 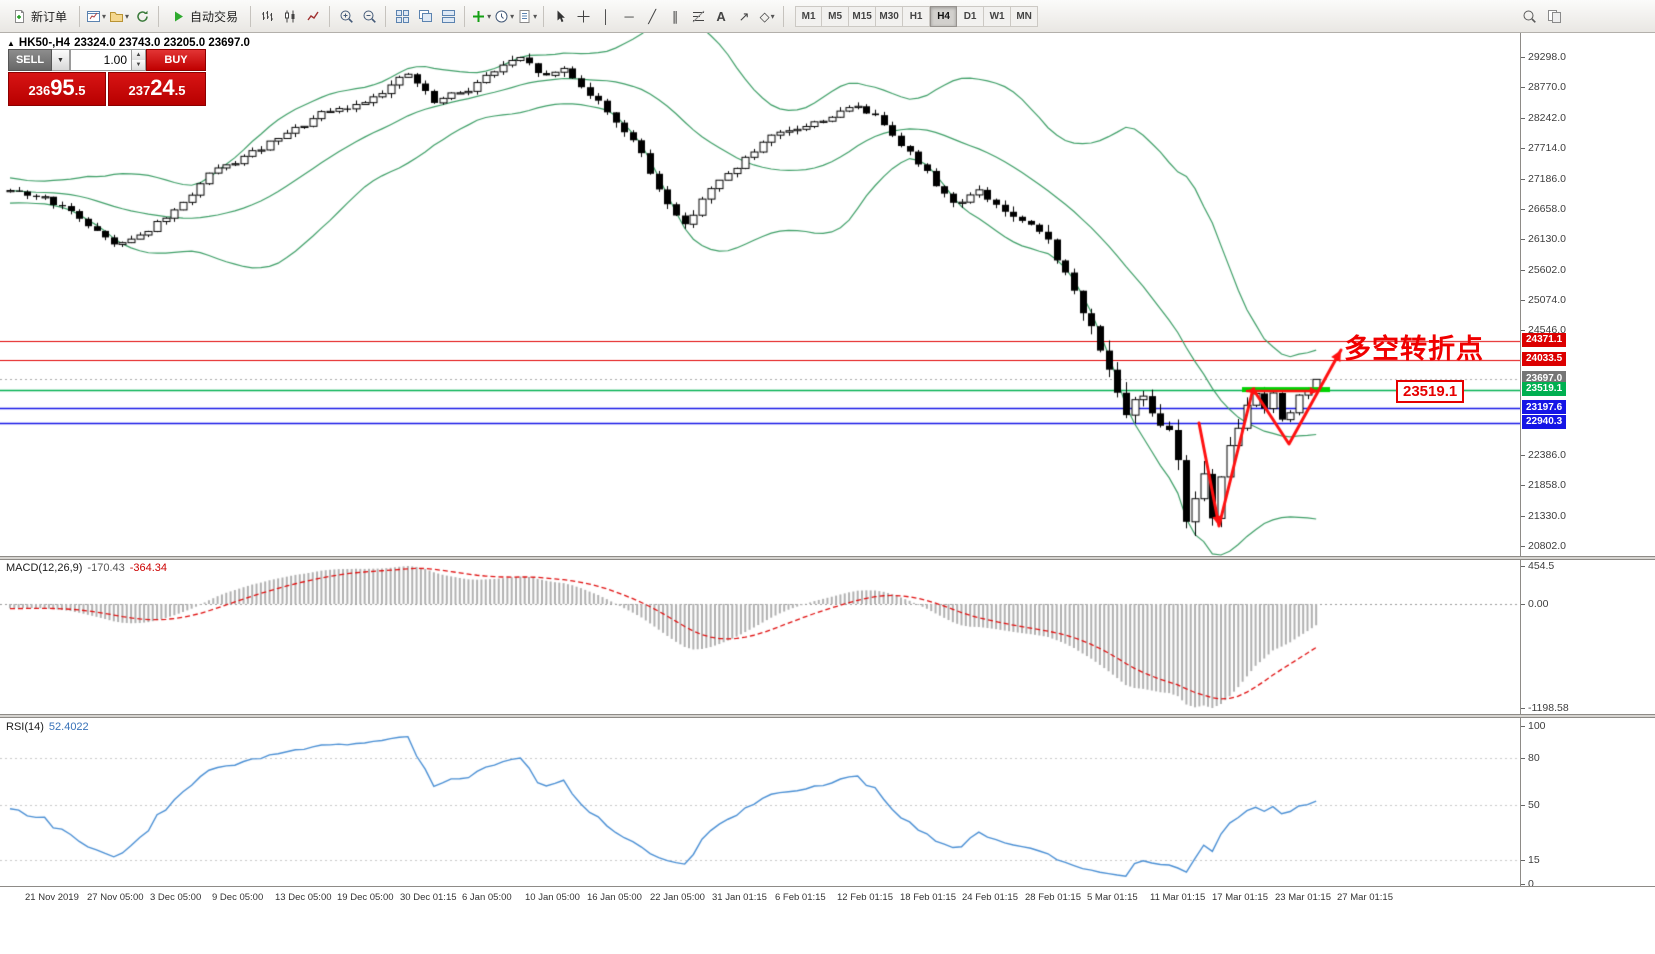 I want to click on hline-tool-button: ─, so click(x=629, y=16).